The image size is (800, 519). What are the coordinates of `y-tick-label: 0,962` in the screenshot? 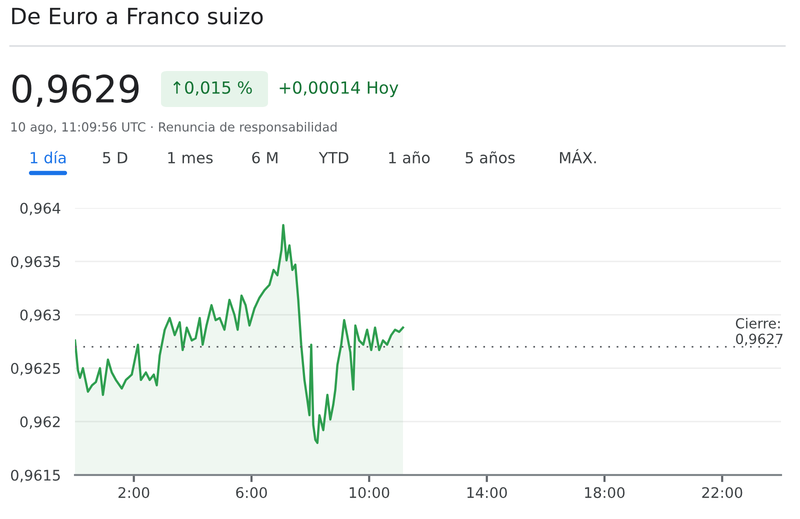 It's located at (40, 422).